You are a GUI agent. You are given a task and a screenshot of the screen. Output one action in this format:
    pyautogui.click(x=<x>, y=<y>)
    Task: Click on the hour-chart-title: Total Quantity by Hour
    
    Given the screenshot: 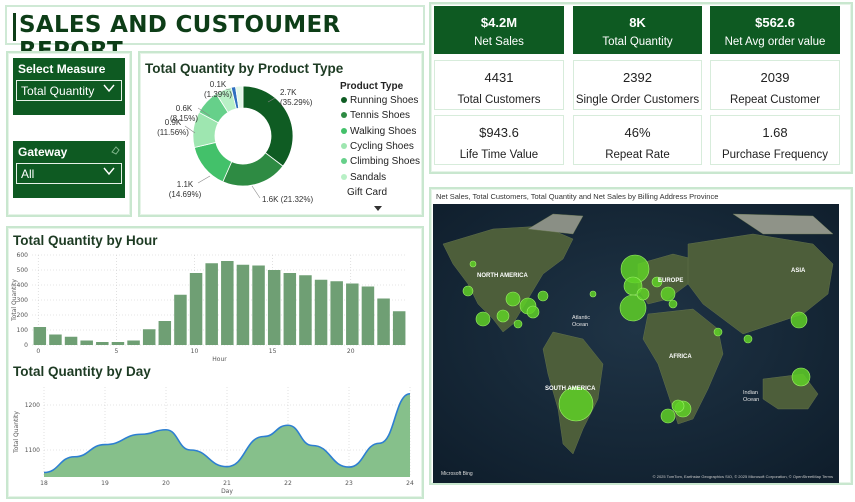 What is the action you would take?
    pyautogui.click(x=85, y=240)
    